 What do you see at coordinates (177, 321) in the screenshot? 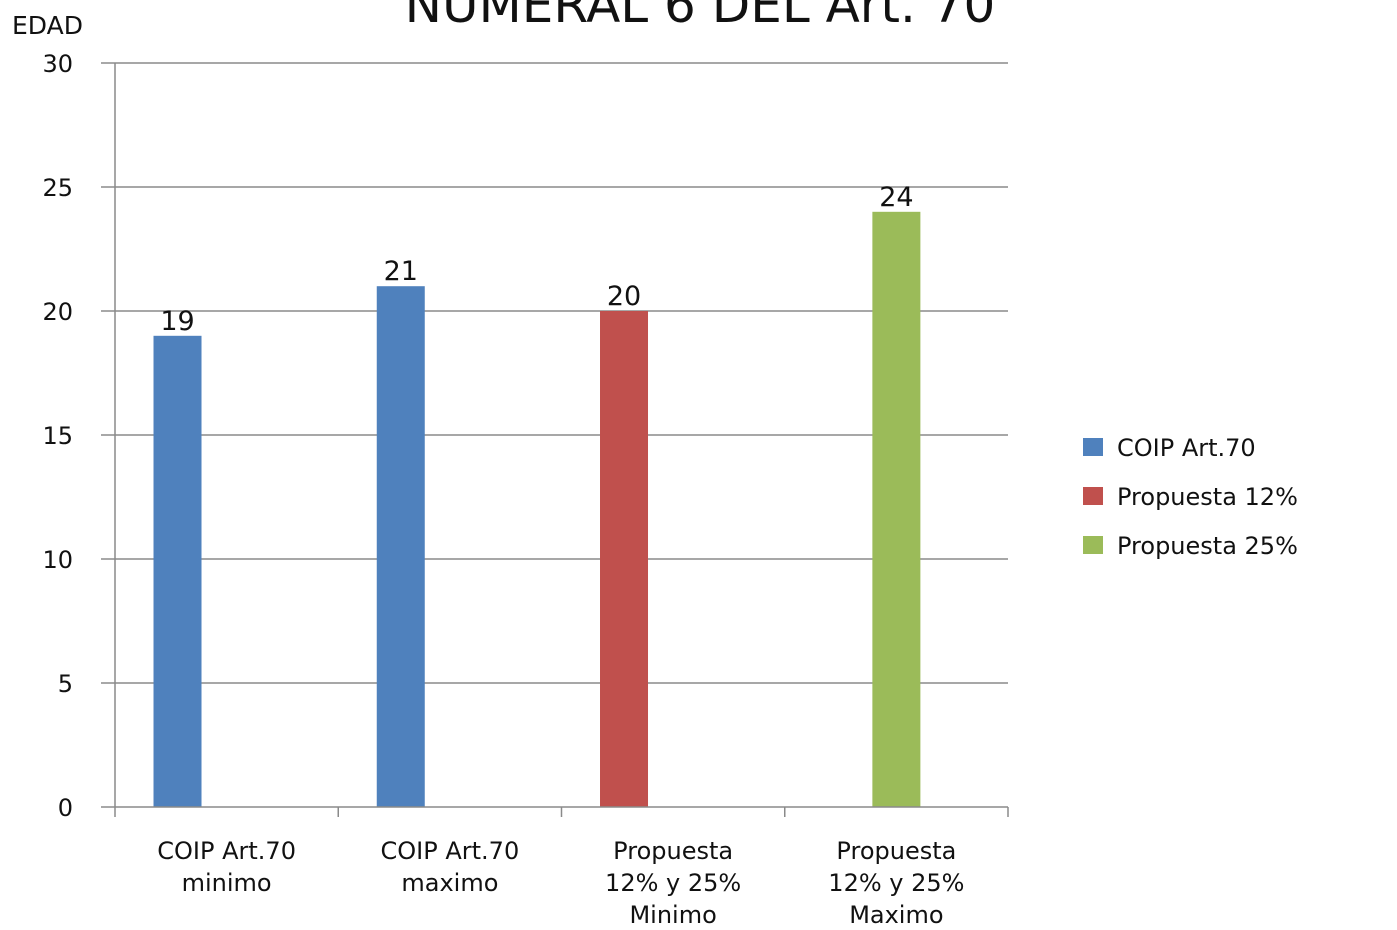
I see `bar-data-label: 19` at bounding box center [177, 321].